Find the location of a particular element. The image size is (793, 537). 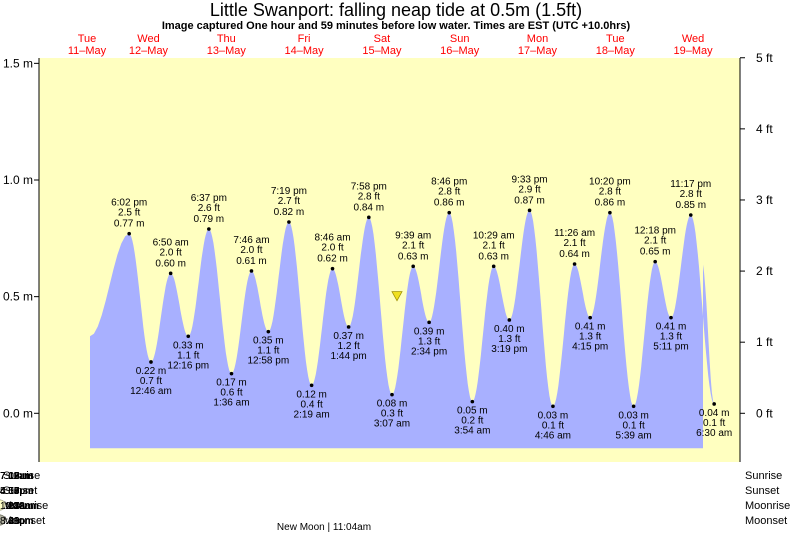

tide-label: 8:46 am is located at coordinates (332, 238).